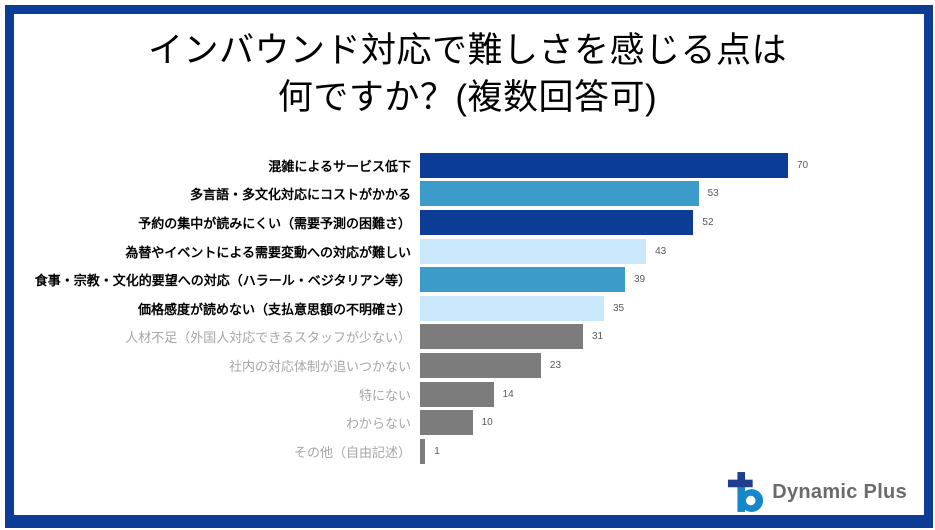 The height and width of the screenshot is (530, 935). Describe the element at coordinates (412, 365) in the screenshot. I see `bar-row: 社内の対応体制が追いつかない 23` at that location.